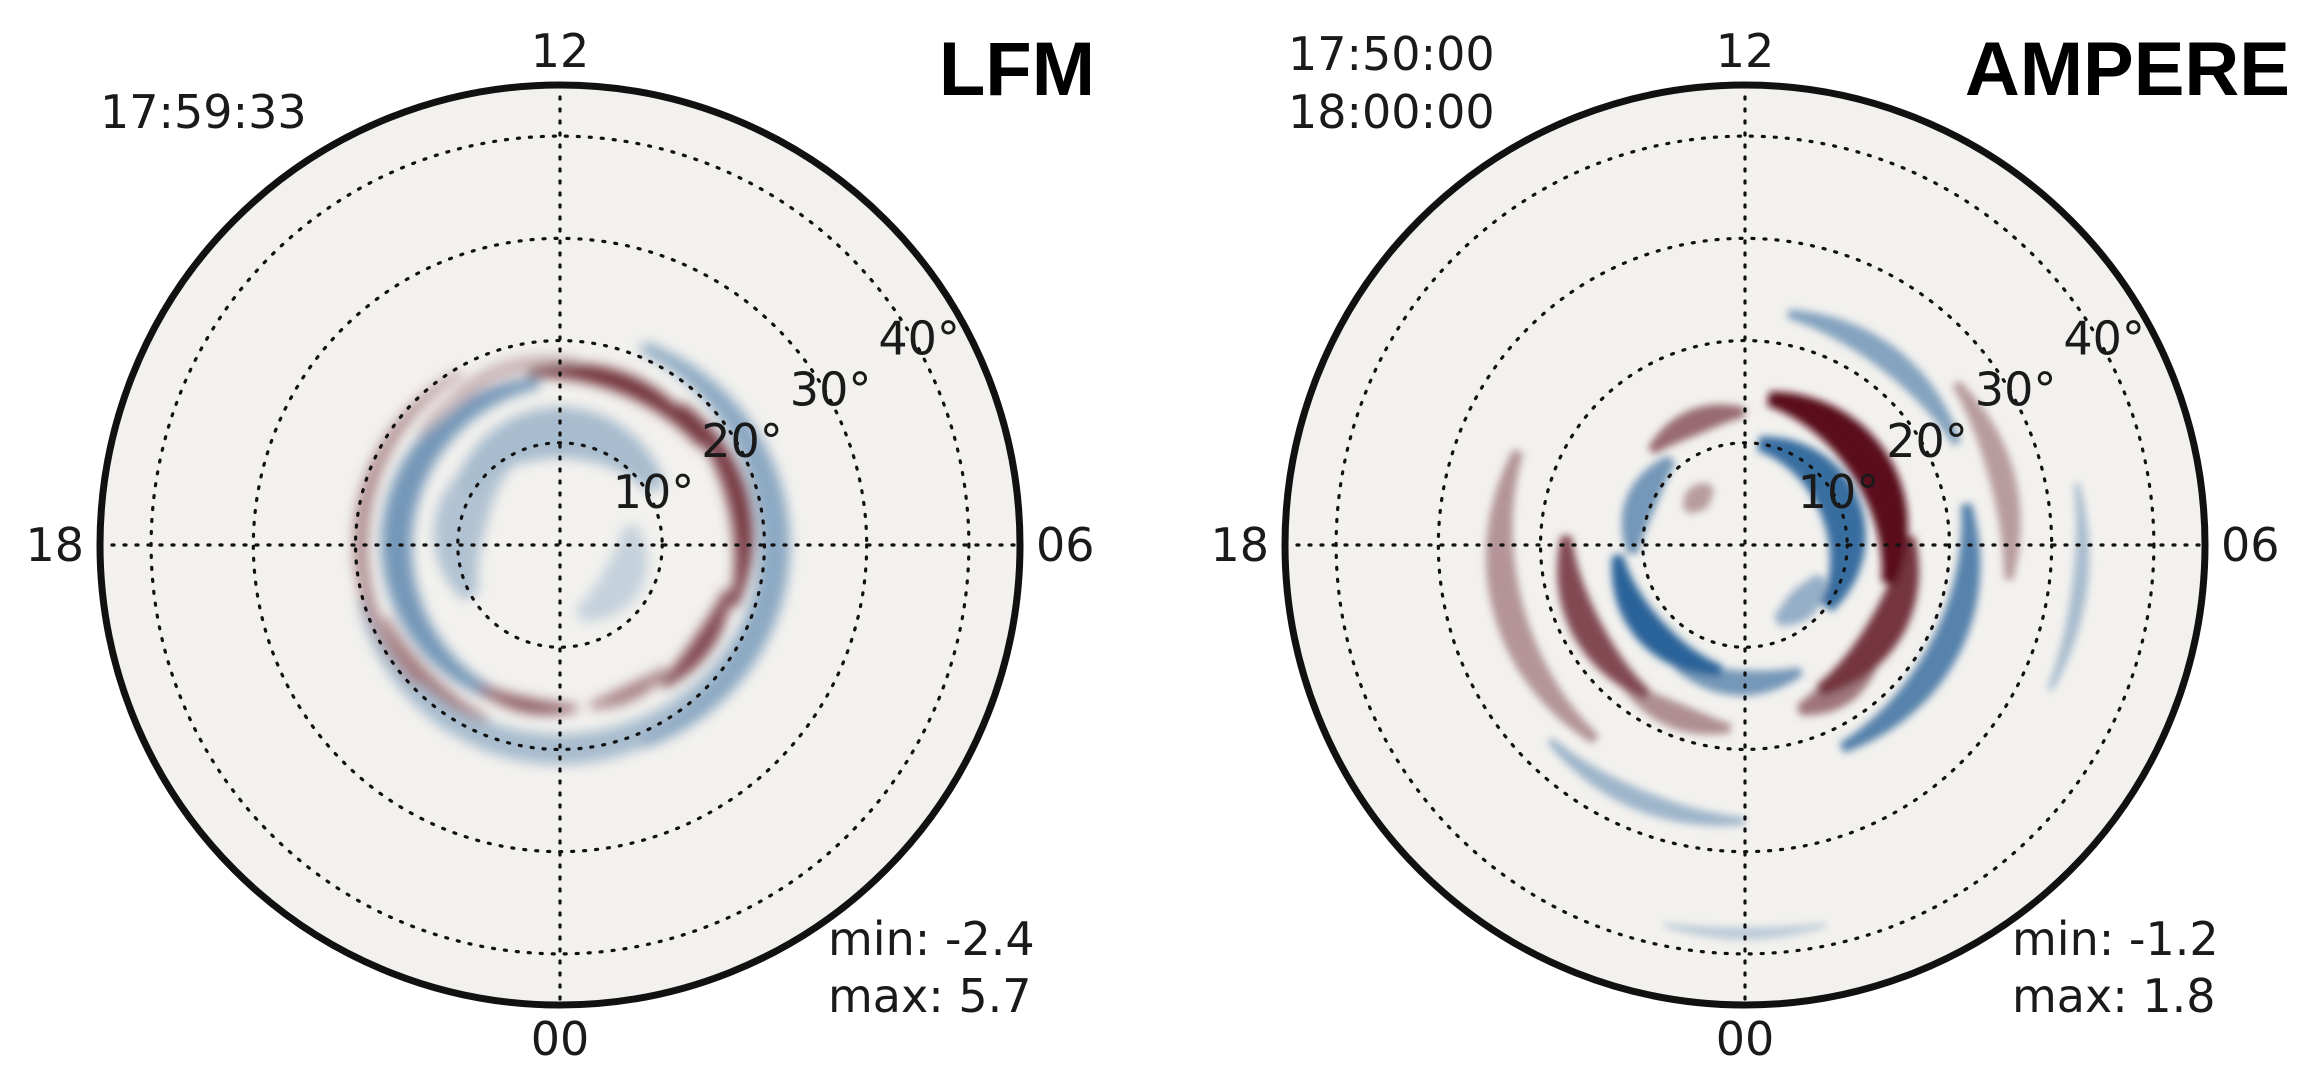 This screenshot has height=1086, width=2305. I want to click on timestamp-label: 17:59:33, so click(203, 112).